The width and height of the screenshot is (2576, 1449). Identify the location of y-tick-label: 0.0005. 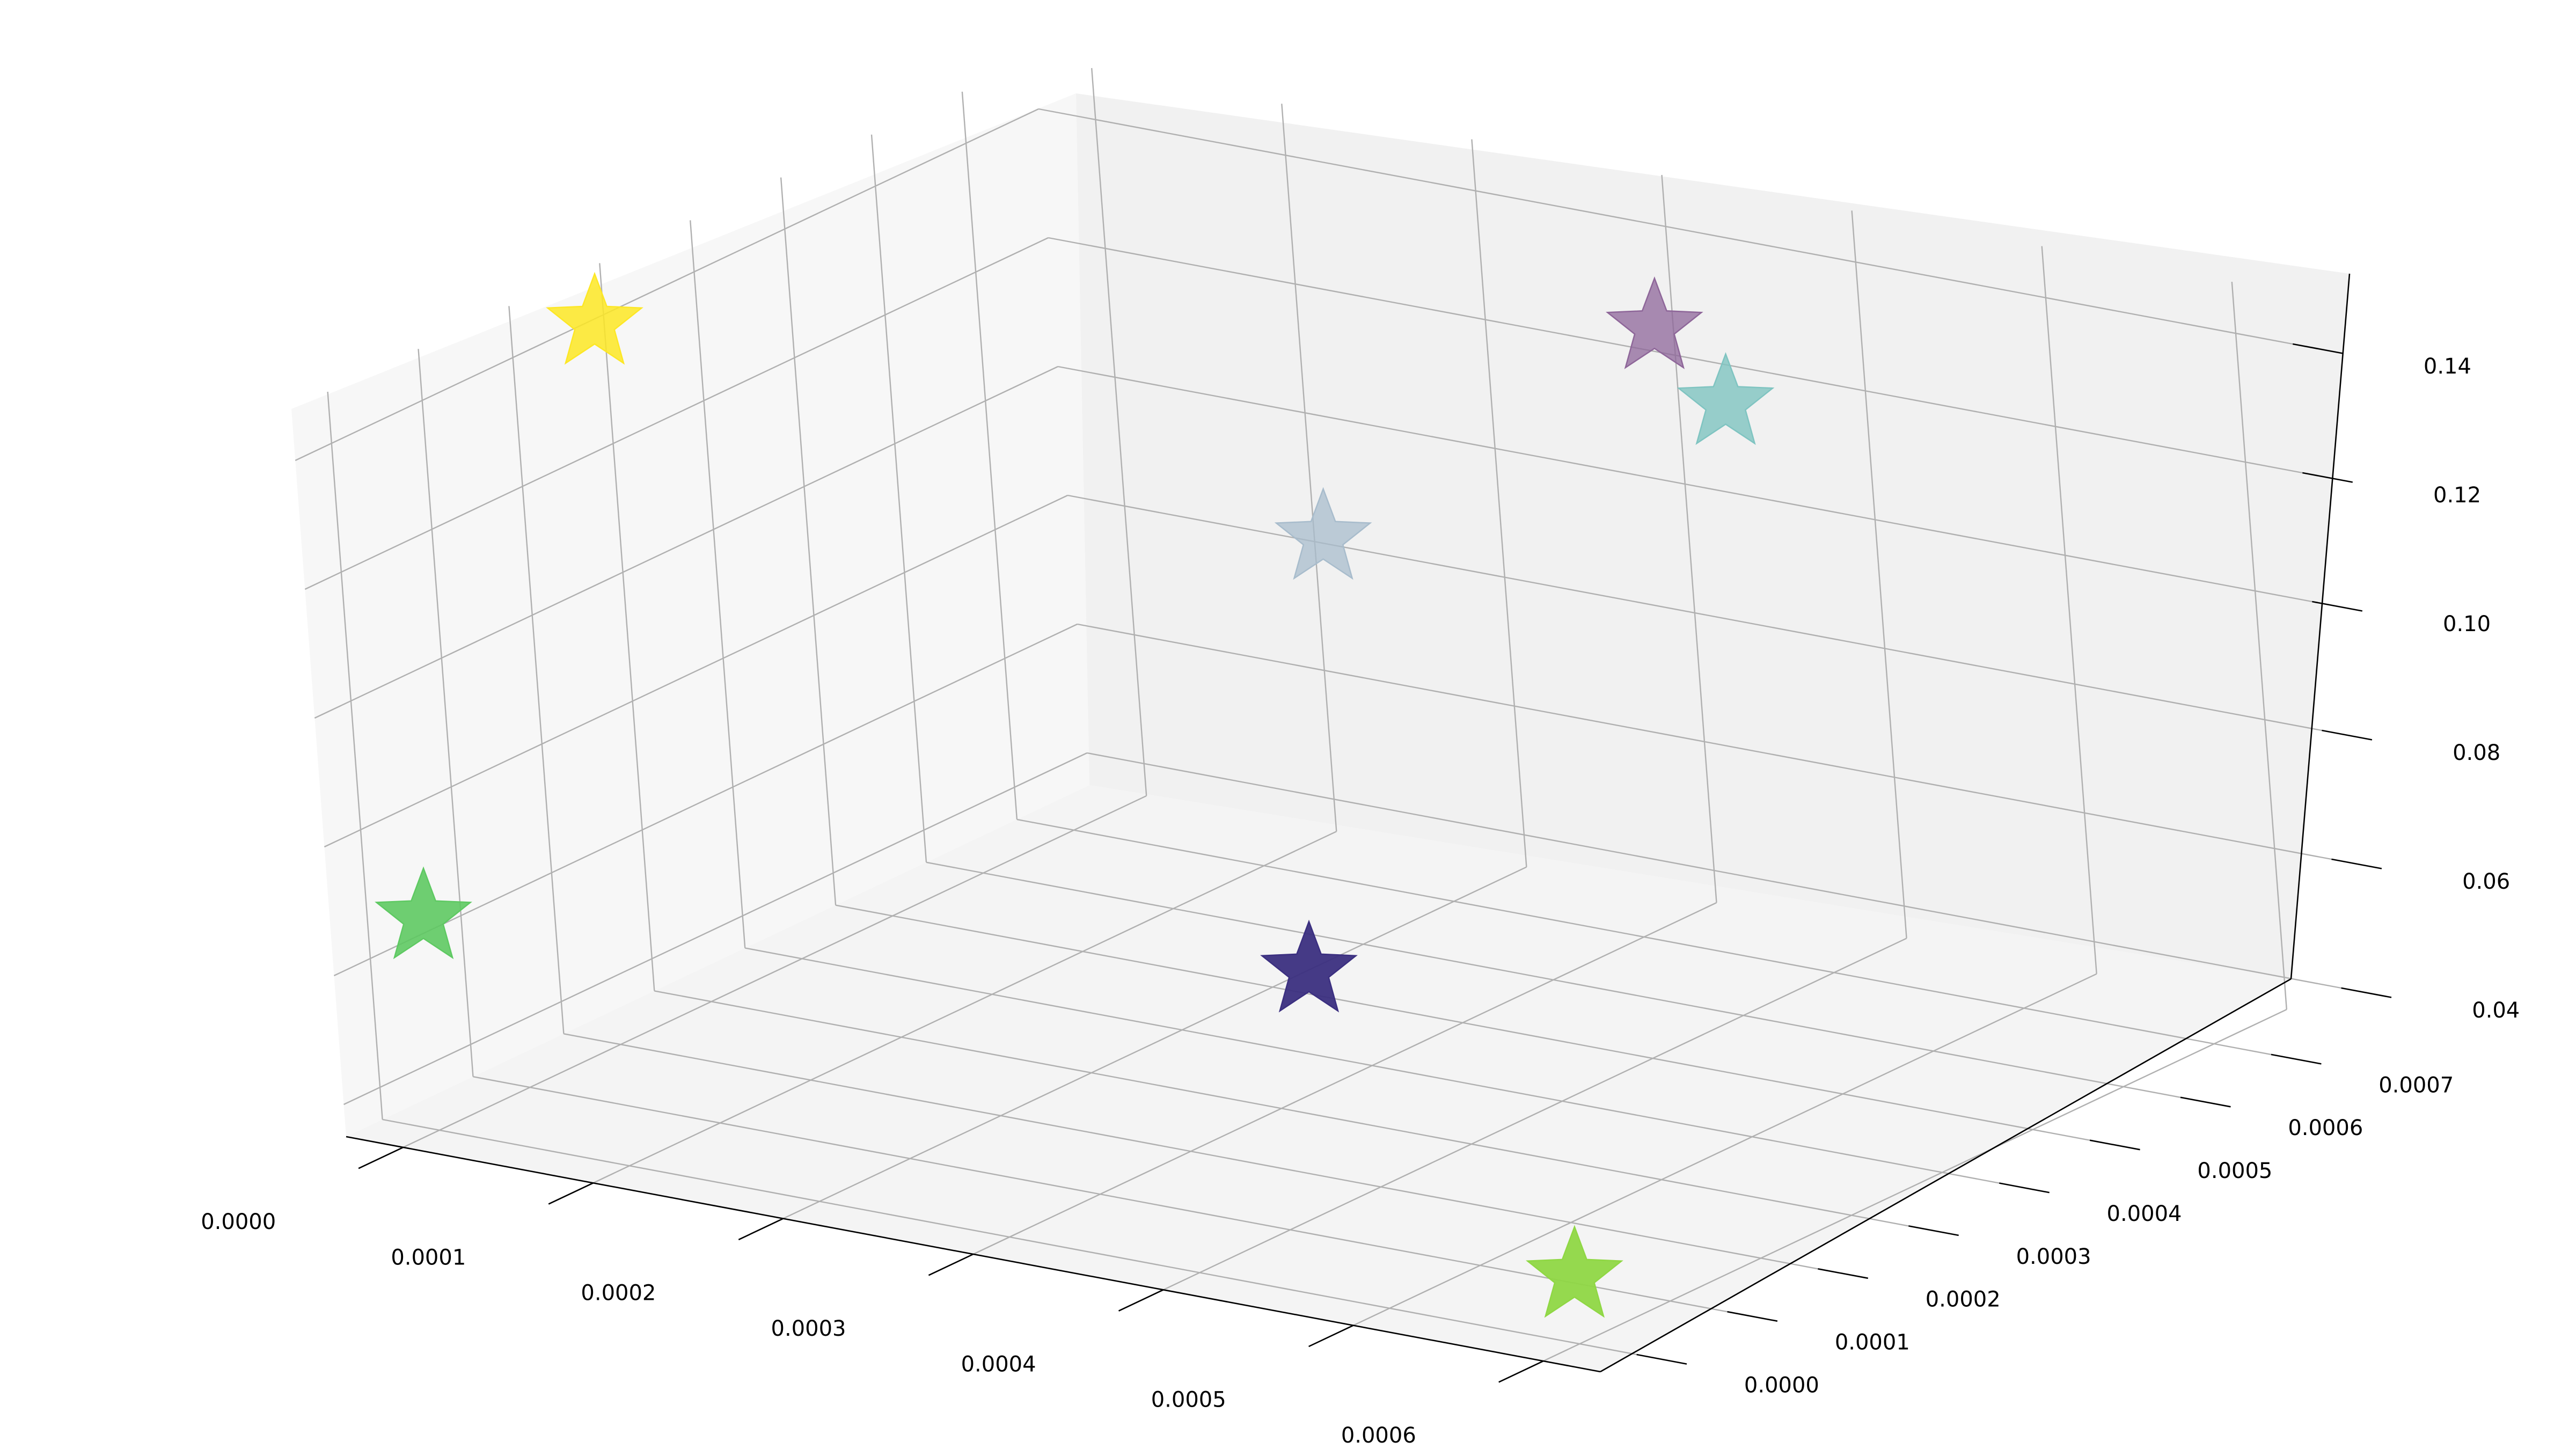
(2234, 1171).